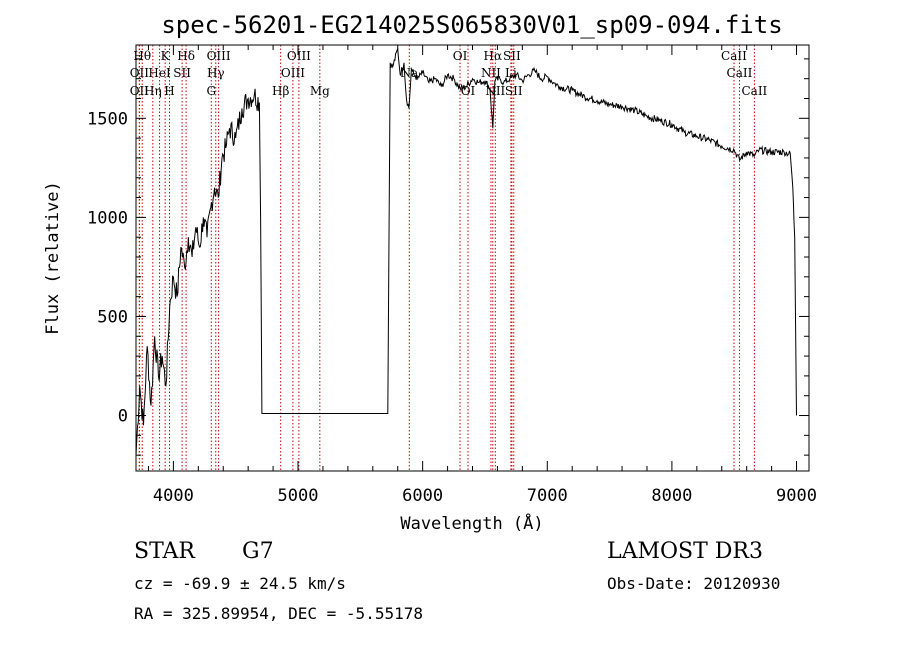 The image size is (900, 649). Describe the element at coordinates (169, 91) in the screenshot. I see `marker-label-6: H` at that location.